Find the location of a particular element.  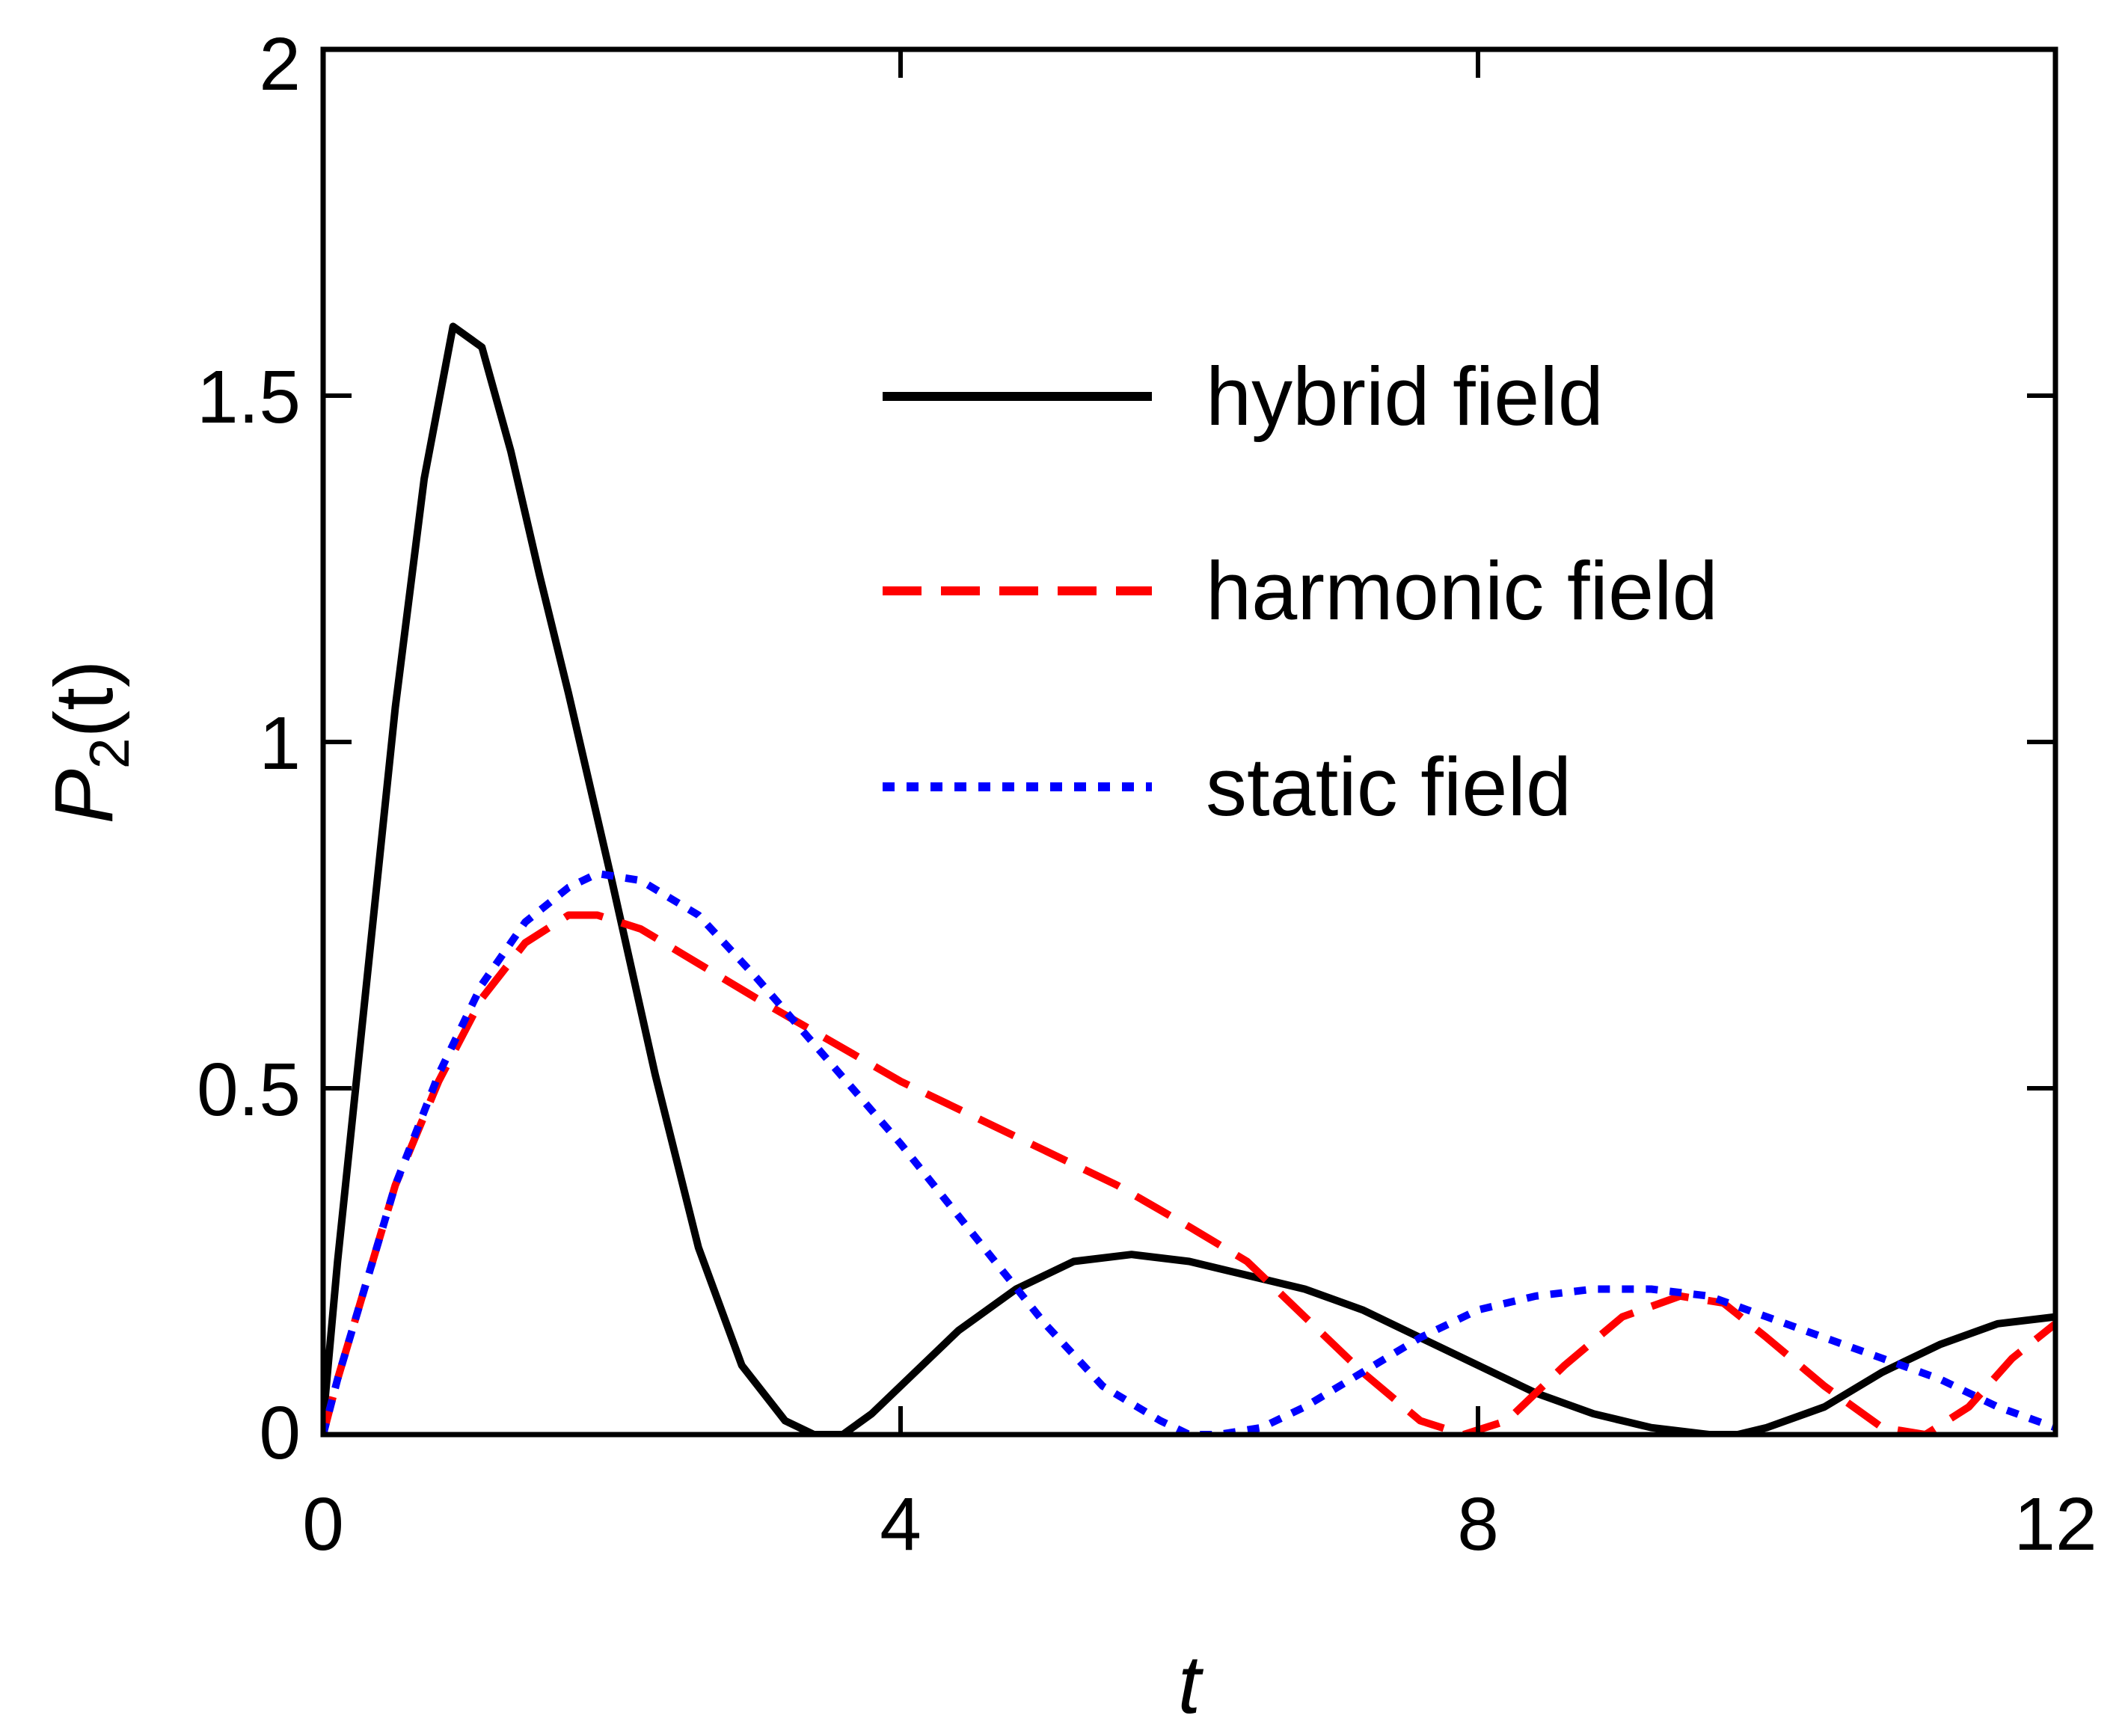

y-tick-label-3: 1.5 is located at coordinates (249, 397).